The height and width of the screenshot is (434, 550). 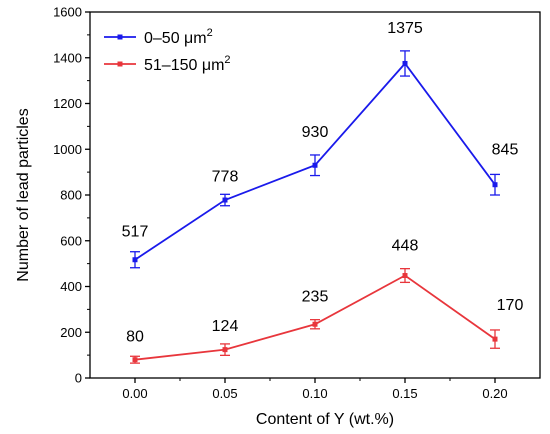 I want to click on y-tick-label: 1400, so click(x=67, y=57).